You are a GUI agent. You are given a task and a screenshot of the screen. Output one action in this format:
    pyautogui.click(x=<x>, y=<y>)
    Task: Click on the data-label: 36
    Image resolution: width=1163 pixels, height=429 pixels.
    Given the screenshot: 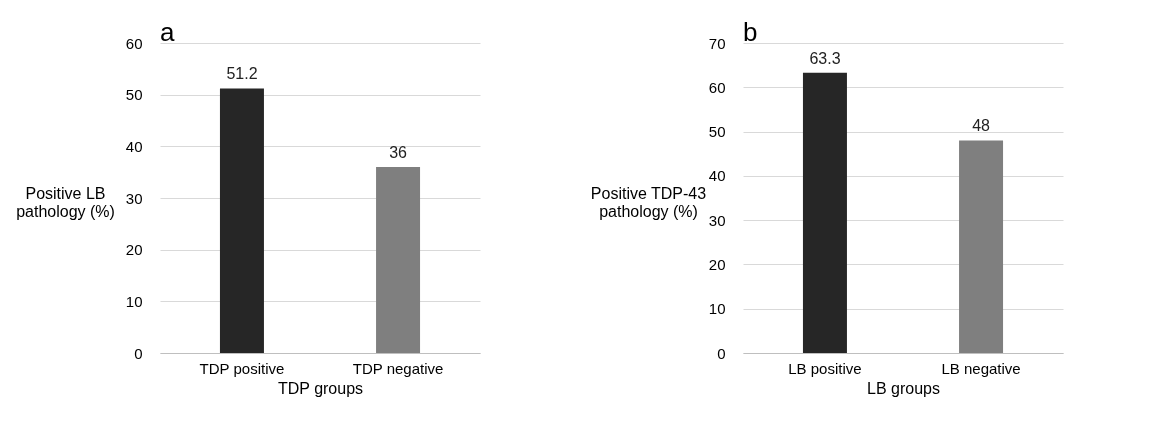 What is the action you would take?
    pyautogui.click(x=398, y=152)
    